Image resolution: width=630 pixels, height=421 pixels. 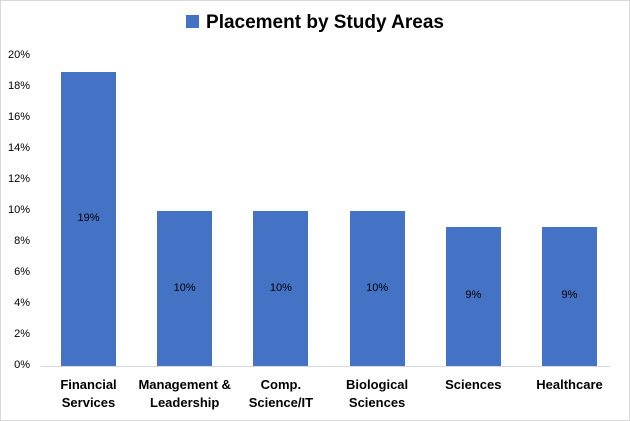 I want to click on y-tick-label: 12%, so click(x=18, y=179).